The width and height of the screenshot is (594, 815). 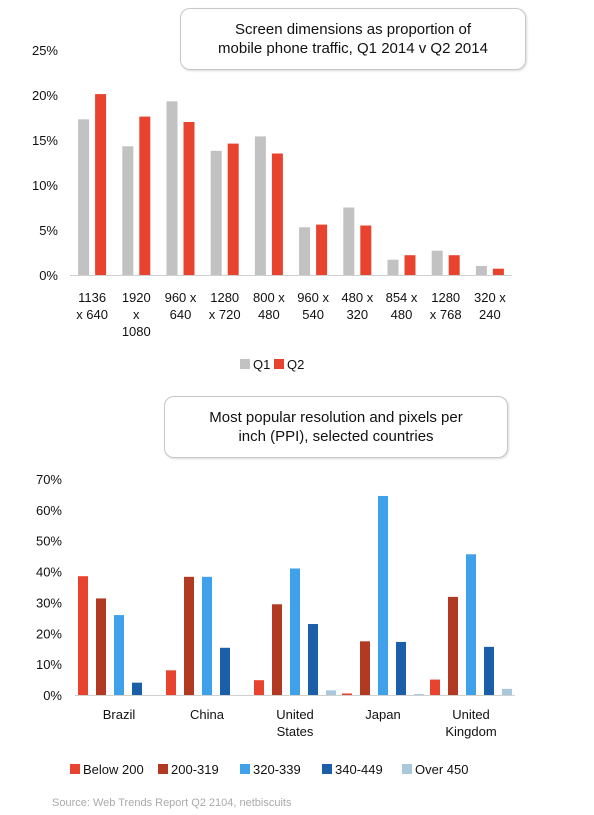 I want to click on chart1-category-label: 1280 x 720, so click(x=225, y=306).